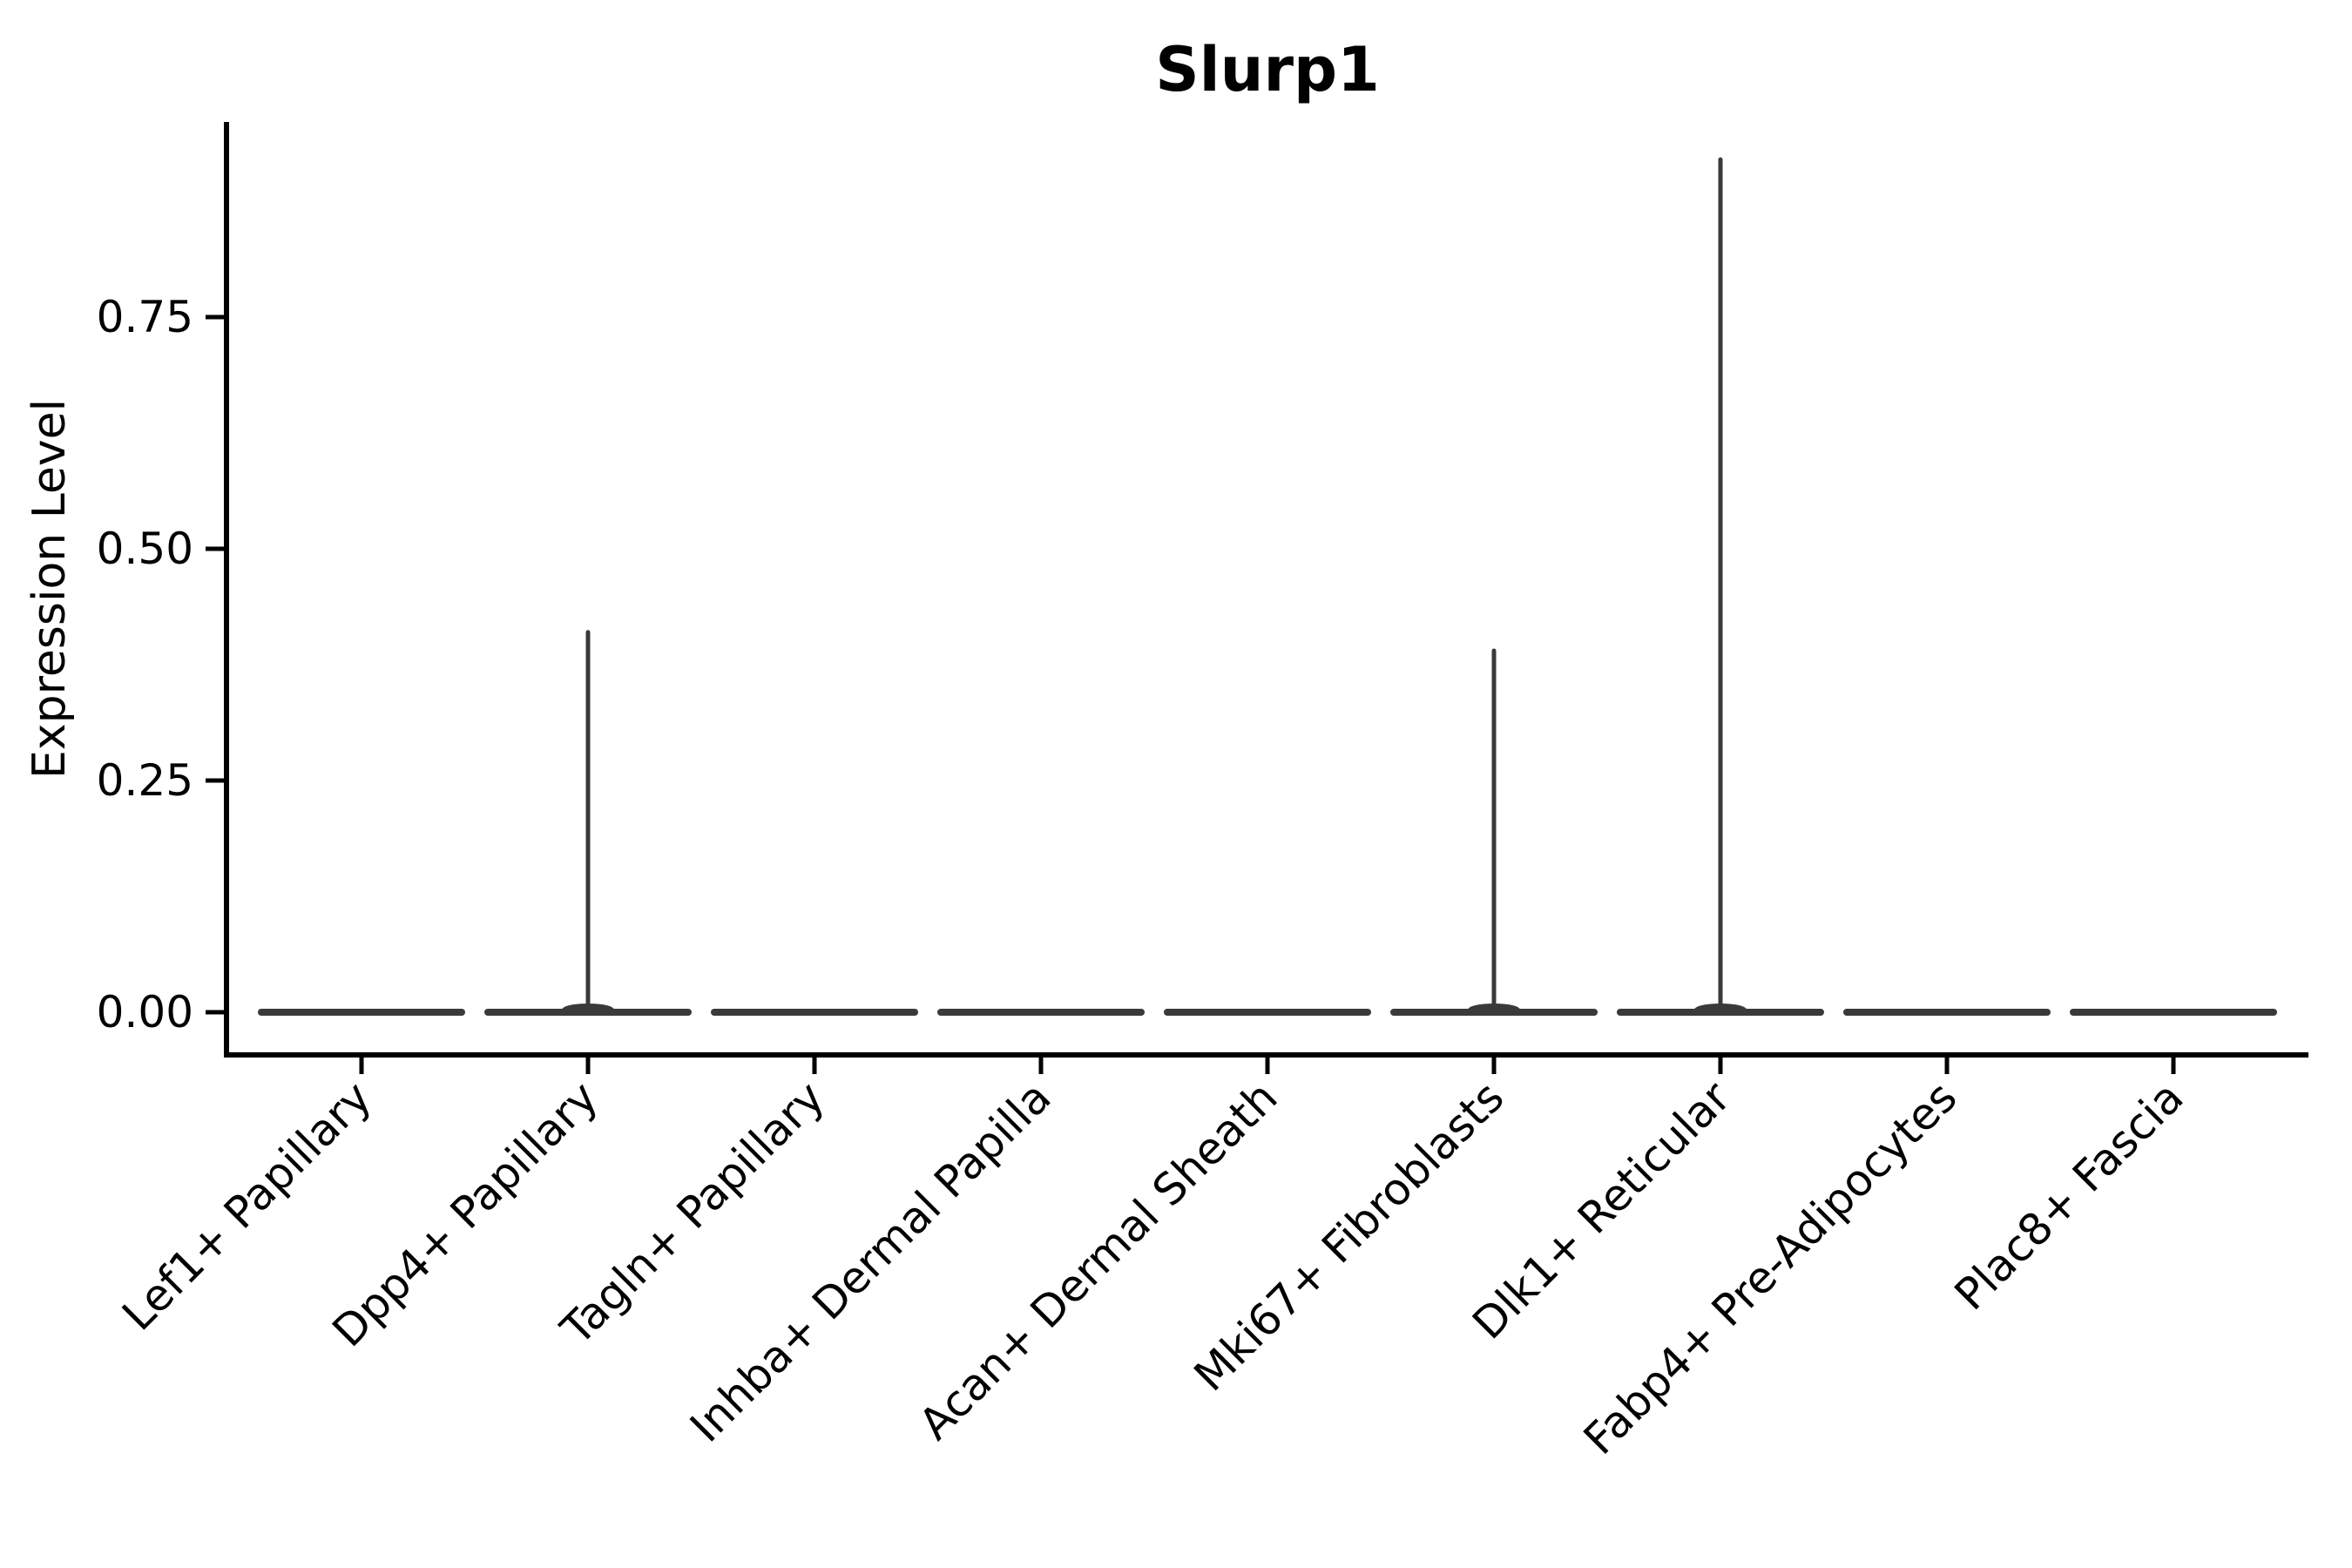 The height and width of the screenshot is (1568, 2352). I want to click on y-tick-label: 0.00, so click(145, 1012).